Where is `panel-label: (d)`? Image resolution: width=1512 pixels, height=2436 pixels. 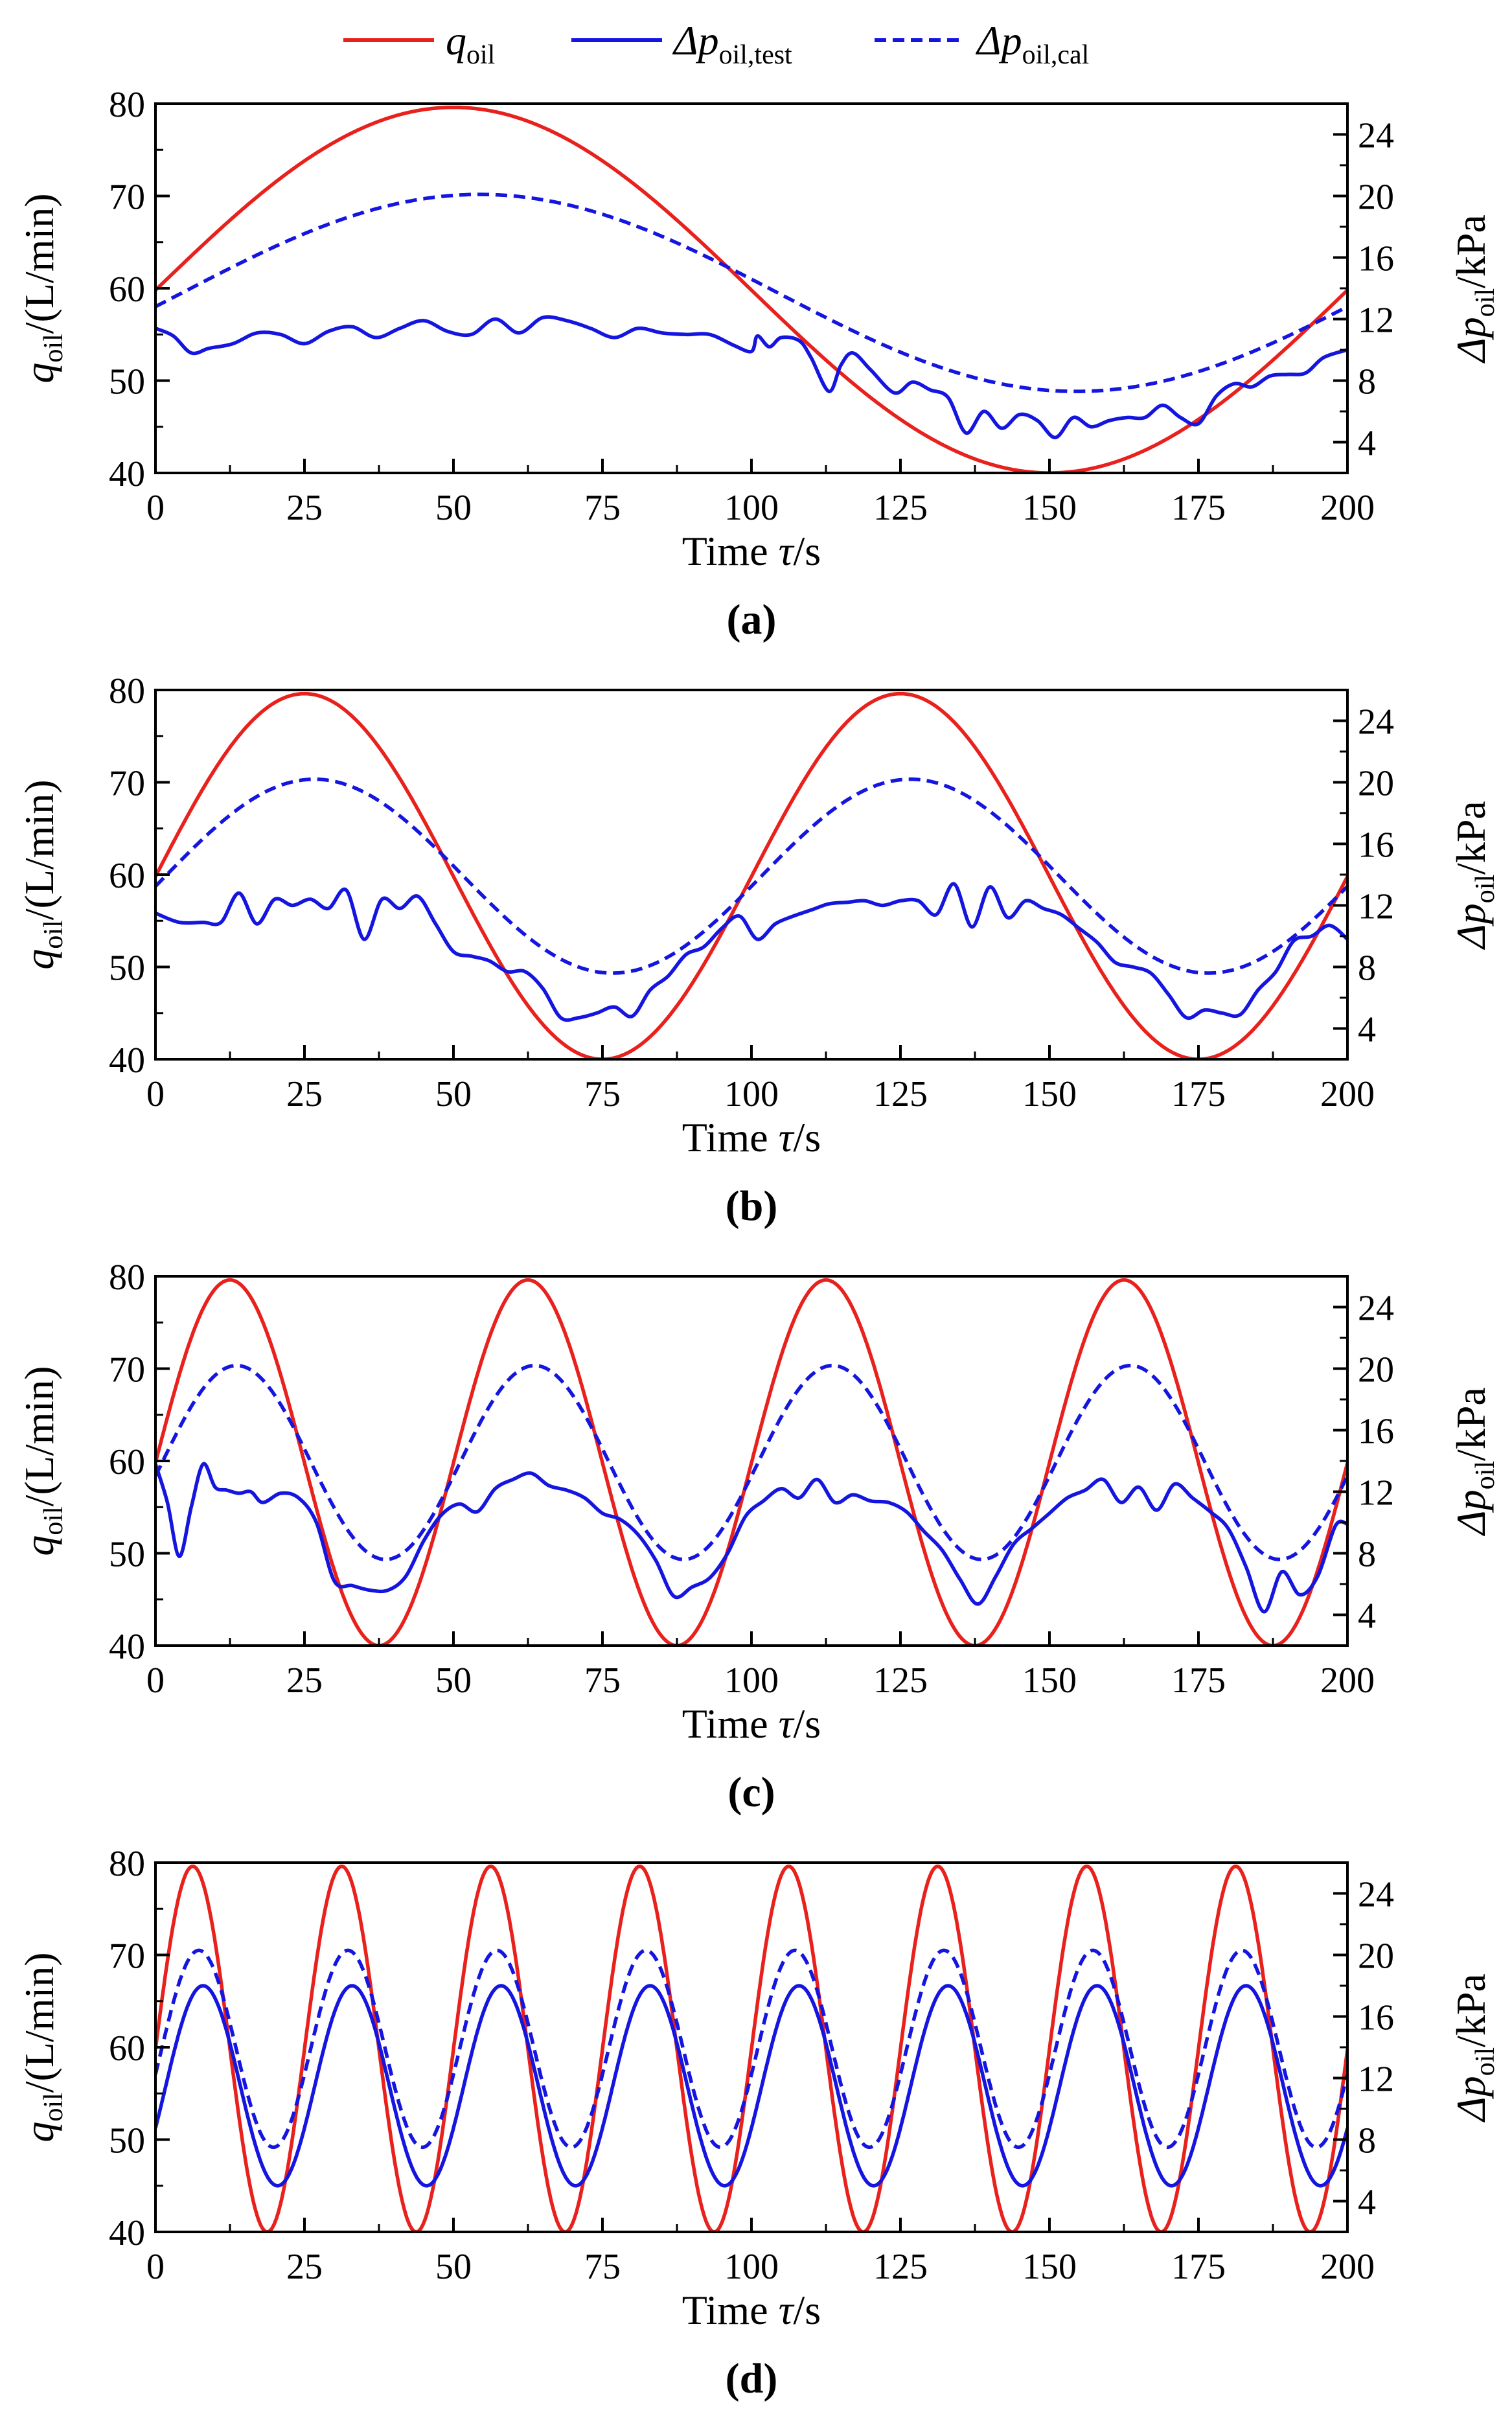
panel-label: (d) is located at coordinates (752, 2378).